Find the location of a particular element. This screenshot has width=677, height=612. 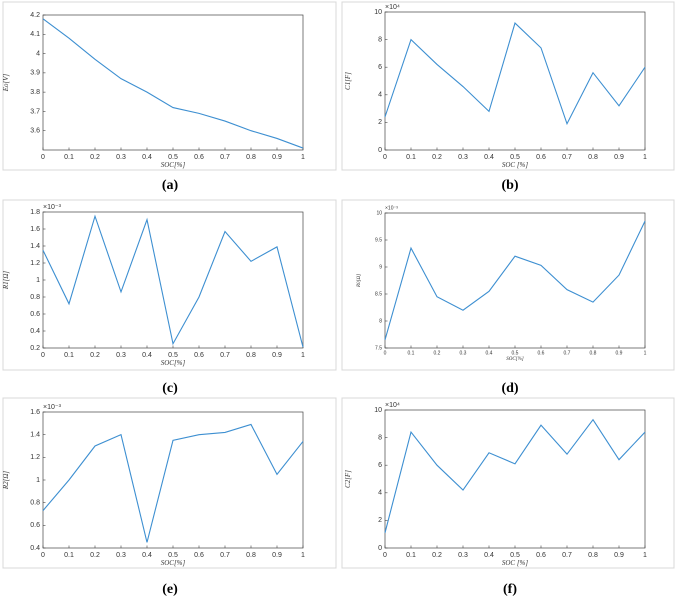

y-tick-label: 8.5 is located at coordinates (378, 294).